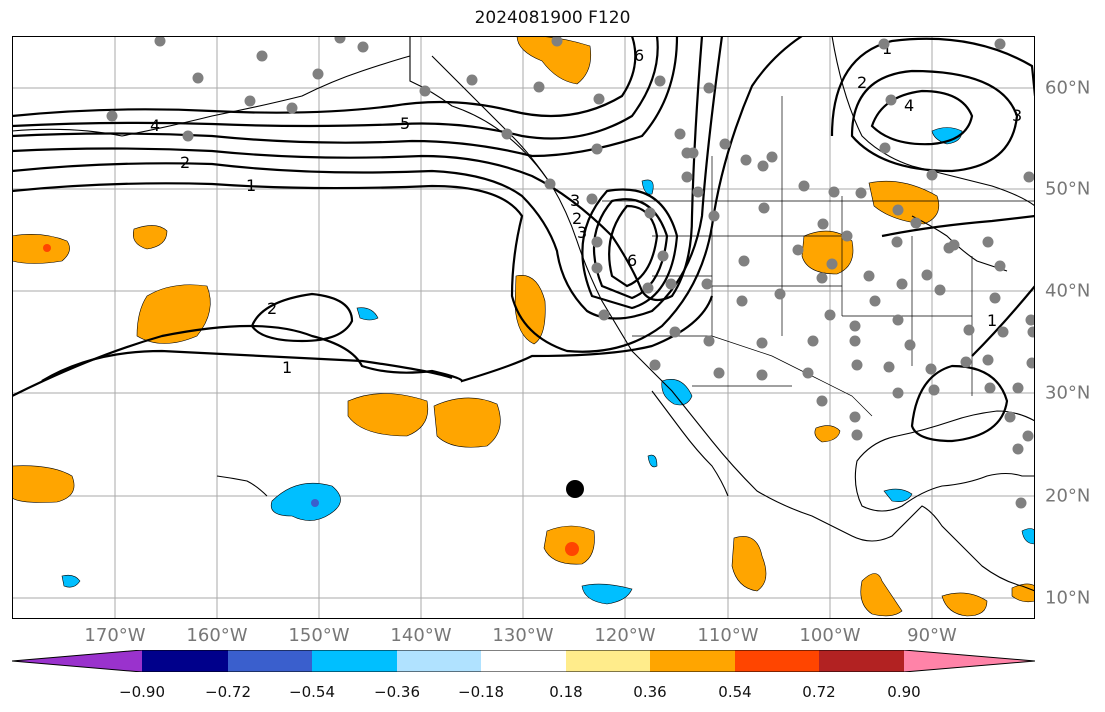 This screenshot has height=712, width=1105. I want to click on colorbar-tick-label: −0.36, so click(397, 692).